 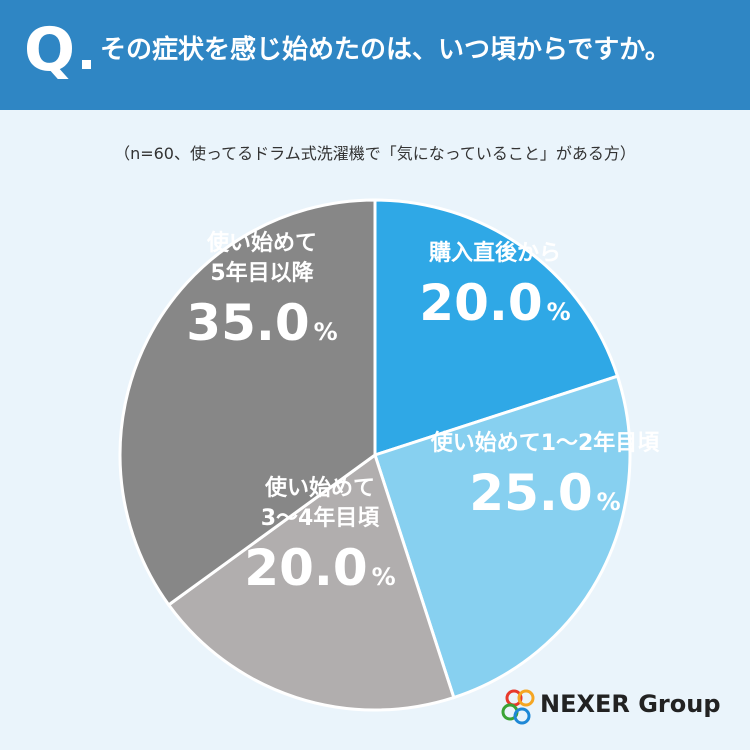 What do you see at coordinates (319, 568) in the screenshot?
I see `slice-value-3: 20.0%` at bounding box center [319, 568].